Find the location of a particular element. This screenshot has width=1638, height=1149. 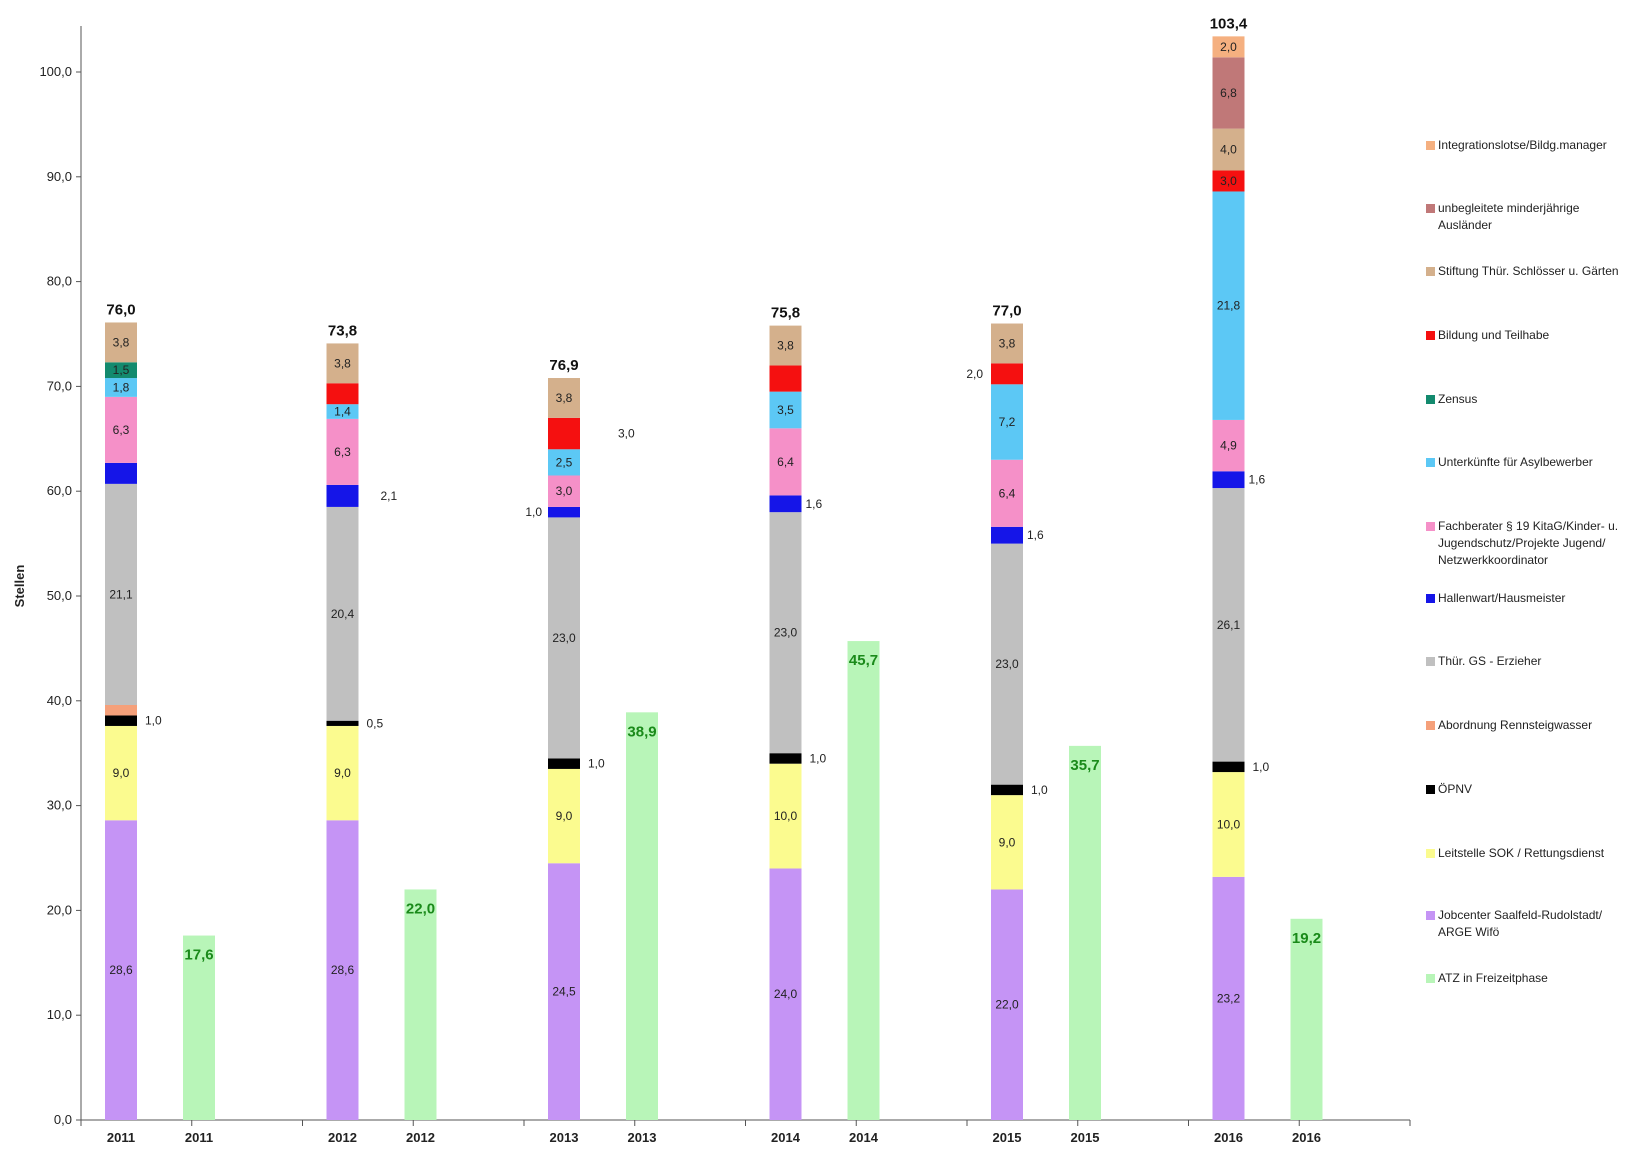

legend-item: Integrationslotse/Bildg.manager is located at coordinates (1531, 145).